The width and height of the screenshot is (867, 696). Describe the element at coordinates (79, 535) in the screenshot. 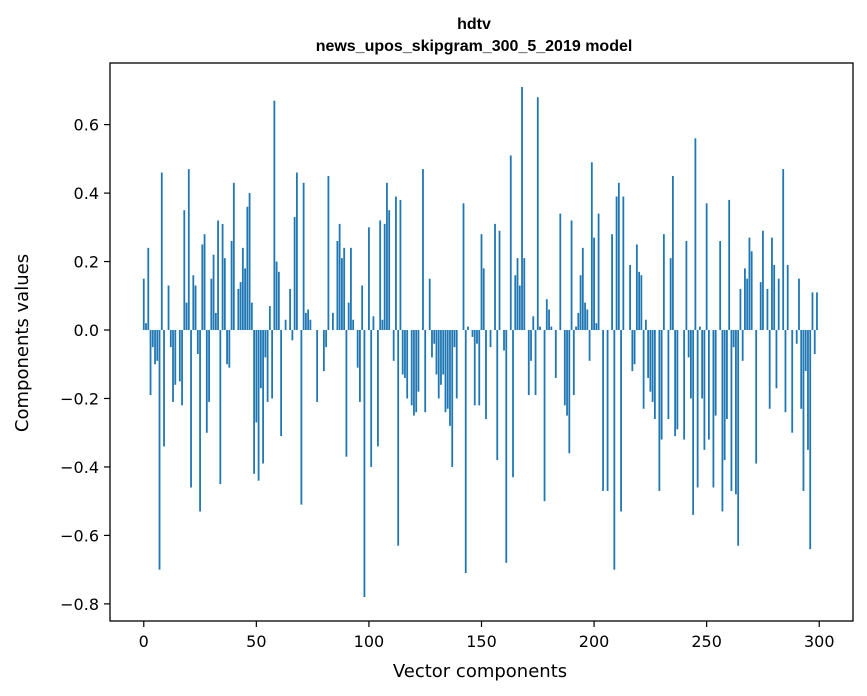

I see `y-tick-label: −0.6` at that location.